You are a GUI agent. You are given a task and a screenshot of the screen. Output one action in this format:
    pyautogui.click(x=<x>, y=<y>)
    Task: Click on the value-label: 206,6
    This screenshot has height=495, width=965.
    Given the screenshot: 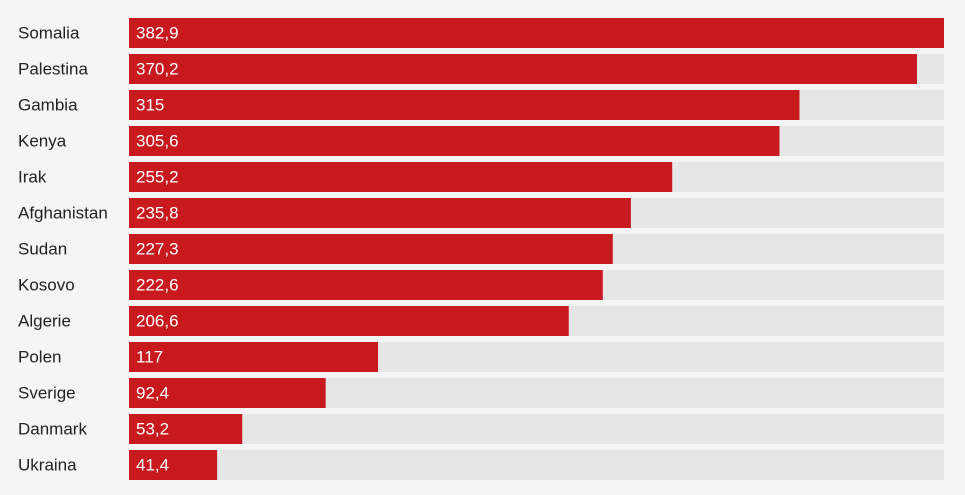 What is the action you would take?
    pyautogui.click(x=157, y=320)
    